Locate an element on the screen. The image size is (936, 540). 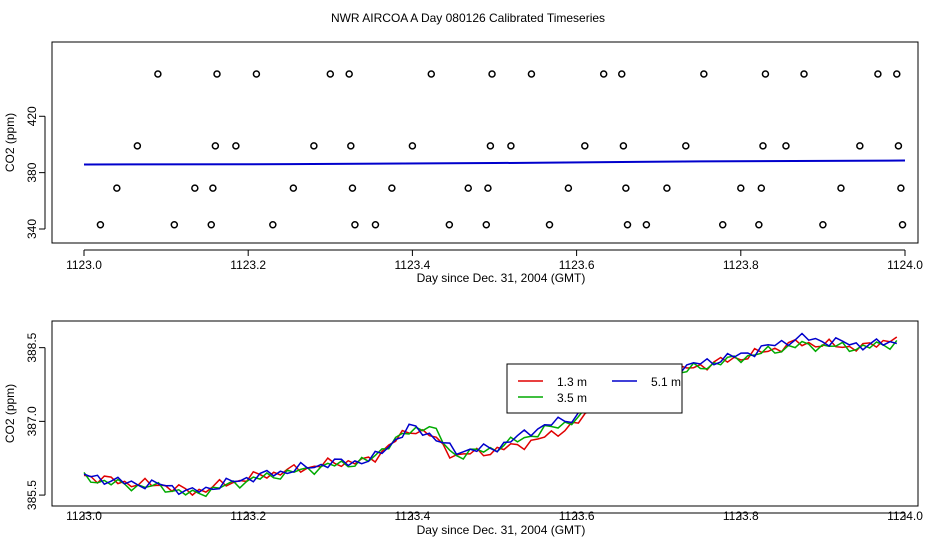
y-tick-label: 420 is located at coordinates (32, 116).